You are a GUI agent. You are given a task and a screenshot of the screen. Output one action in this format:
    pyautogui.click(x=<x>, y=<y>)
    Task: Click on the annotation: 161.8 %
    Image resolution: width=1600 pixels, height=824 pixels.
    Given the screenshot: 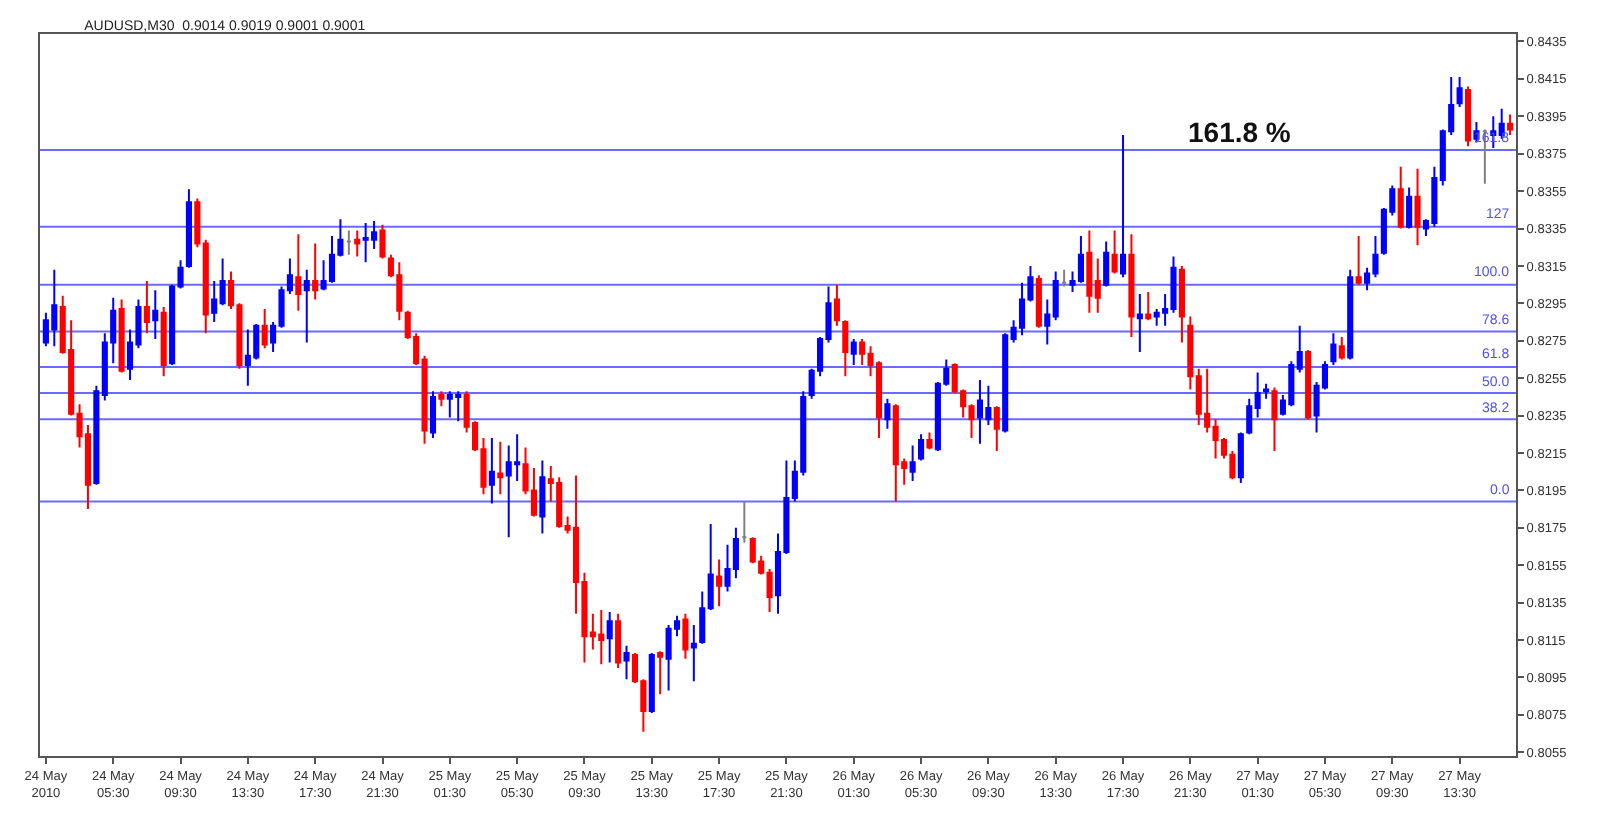 What is the action you would take?
    pyautogui.click(x=1240, y=132)
    